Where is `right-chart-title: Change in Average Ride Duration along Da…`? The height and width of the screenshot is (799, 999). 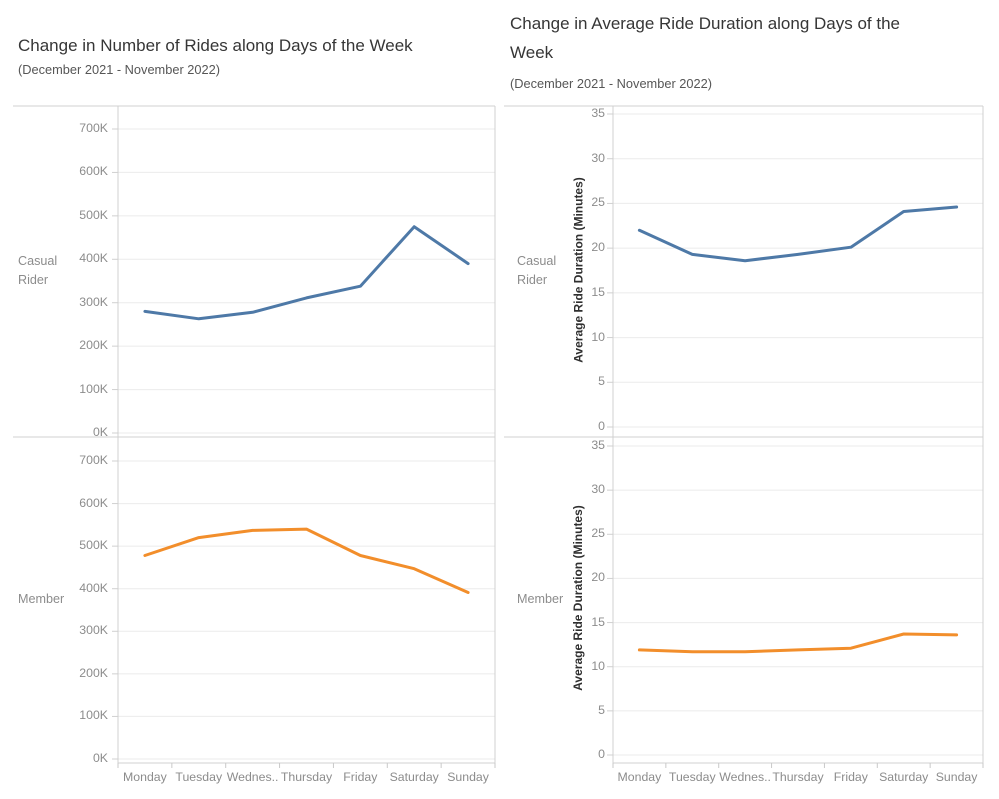
right-chart-title: Change in Average Ride Duration along Da… is located at coordinates (705, 38).